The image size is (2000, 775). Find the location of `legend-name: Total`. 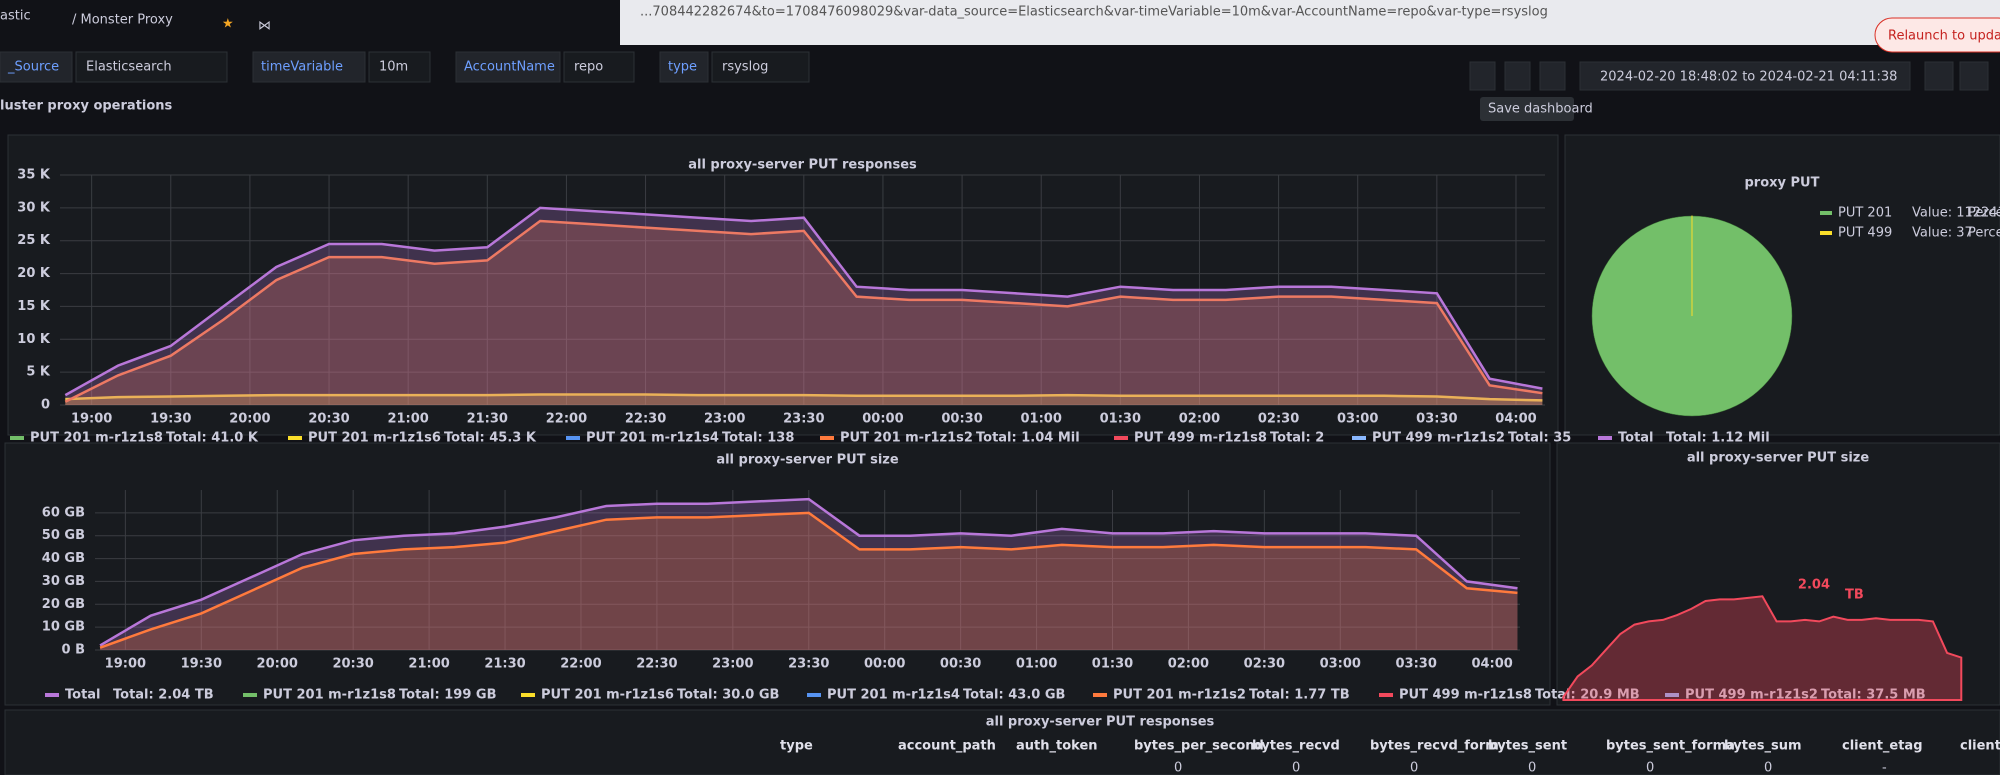

legend-name: Total is located at coordinates (1636, 438).